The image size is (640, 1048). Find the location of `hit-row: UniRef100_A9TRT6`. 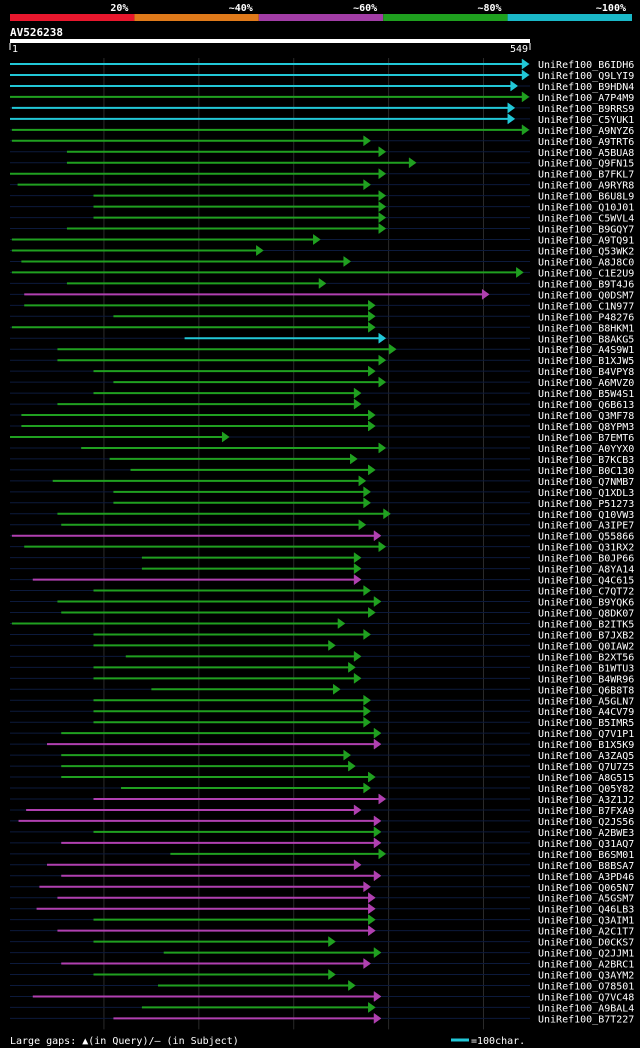

hit-row: UniRef100_A9TRT6 is located at coordinates (322, 141).